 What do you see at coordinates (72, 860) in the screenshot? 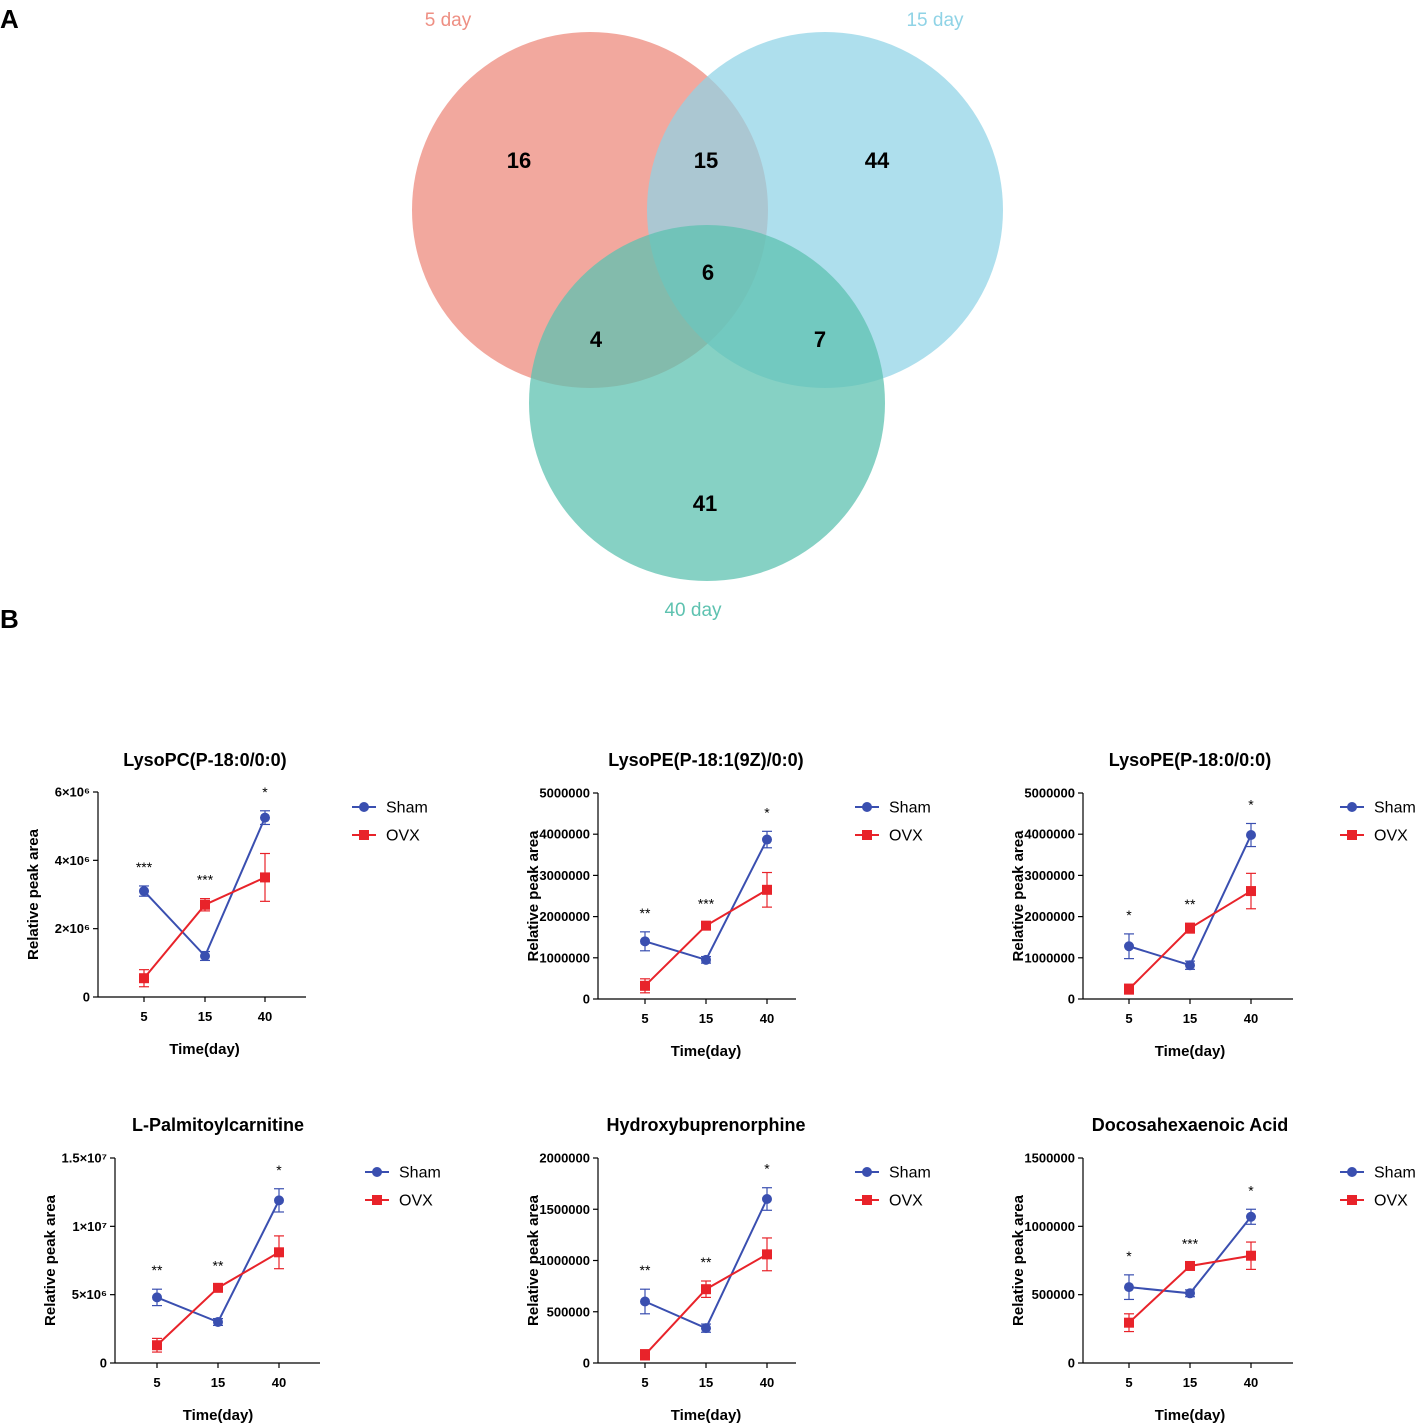
I see `y-tick-label: 4×10⁶` at bounding box center [72, 860].